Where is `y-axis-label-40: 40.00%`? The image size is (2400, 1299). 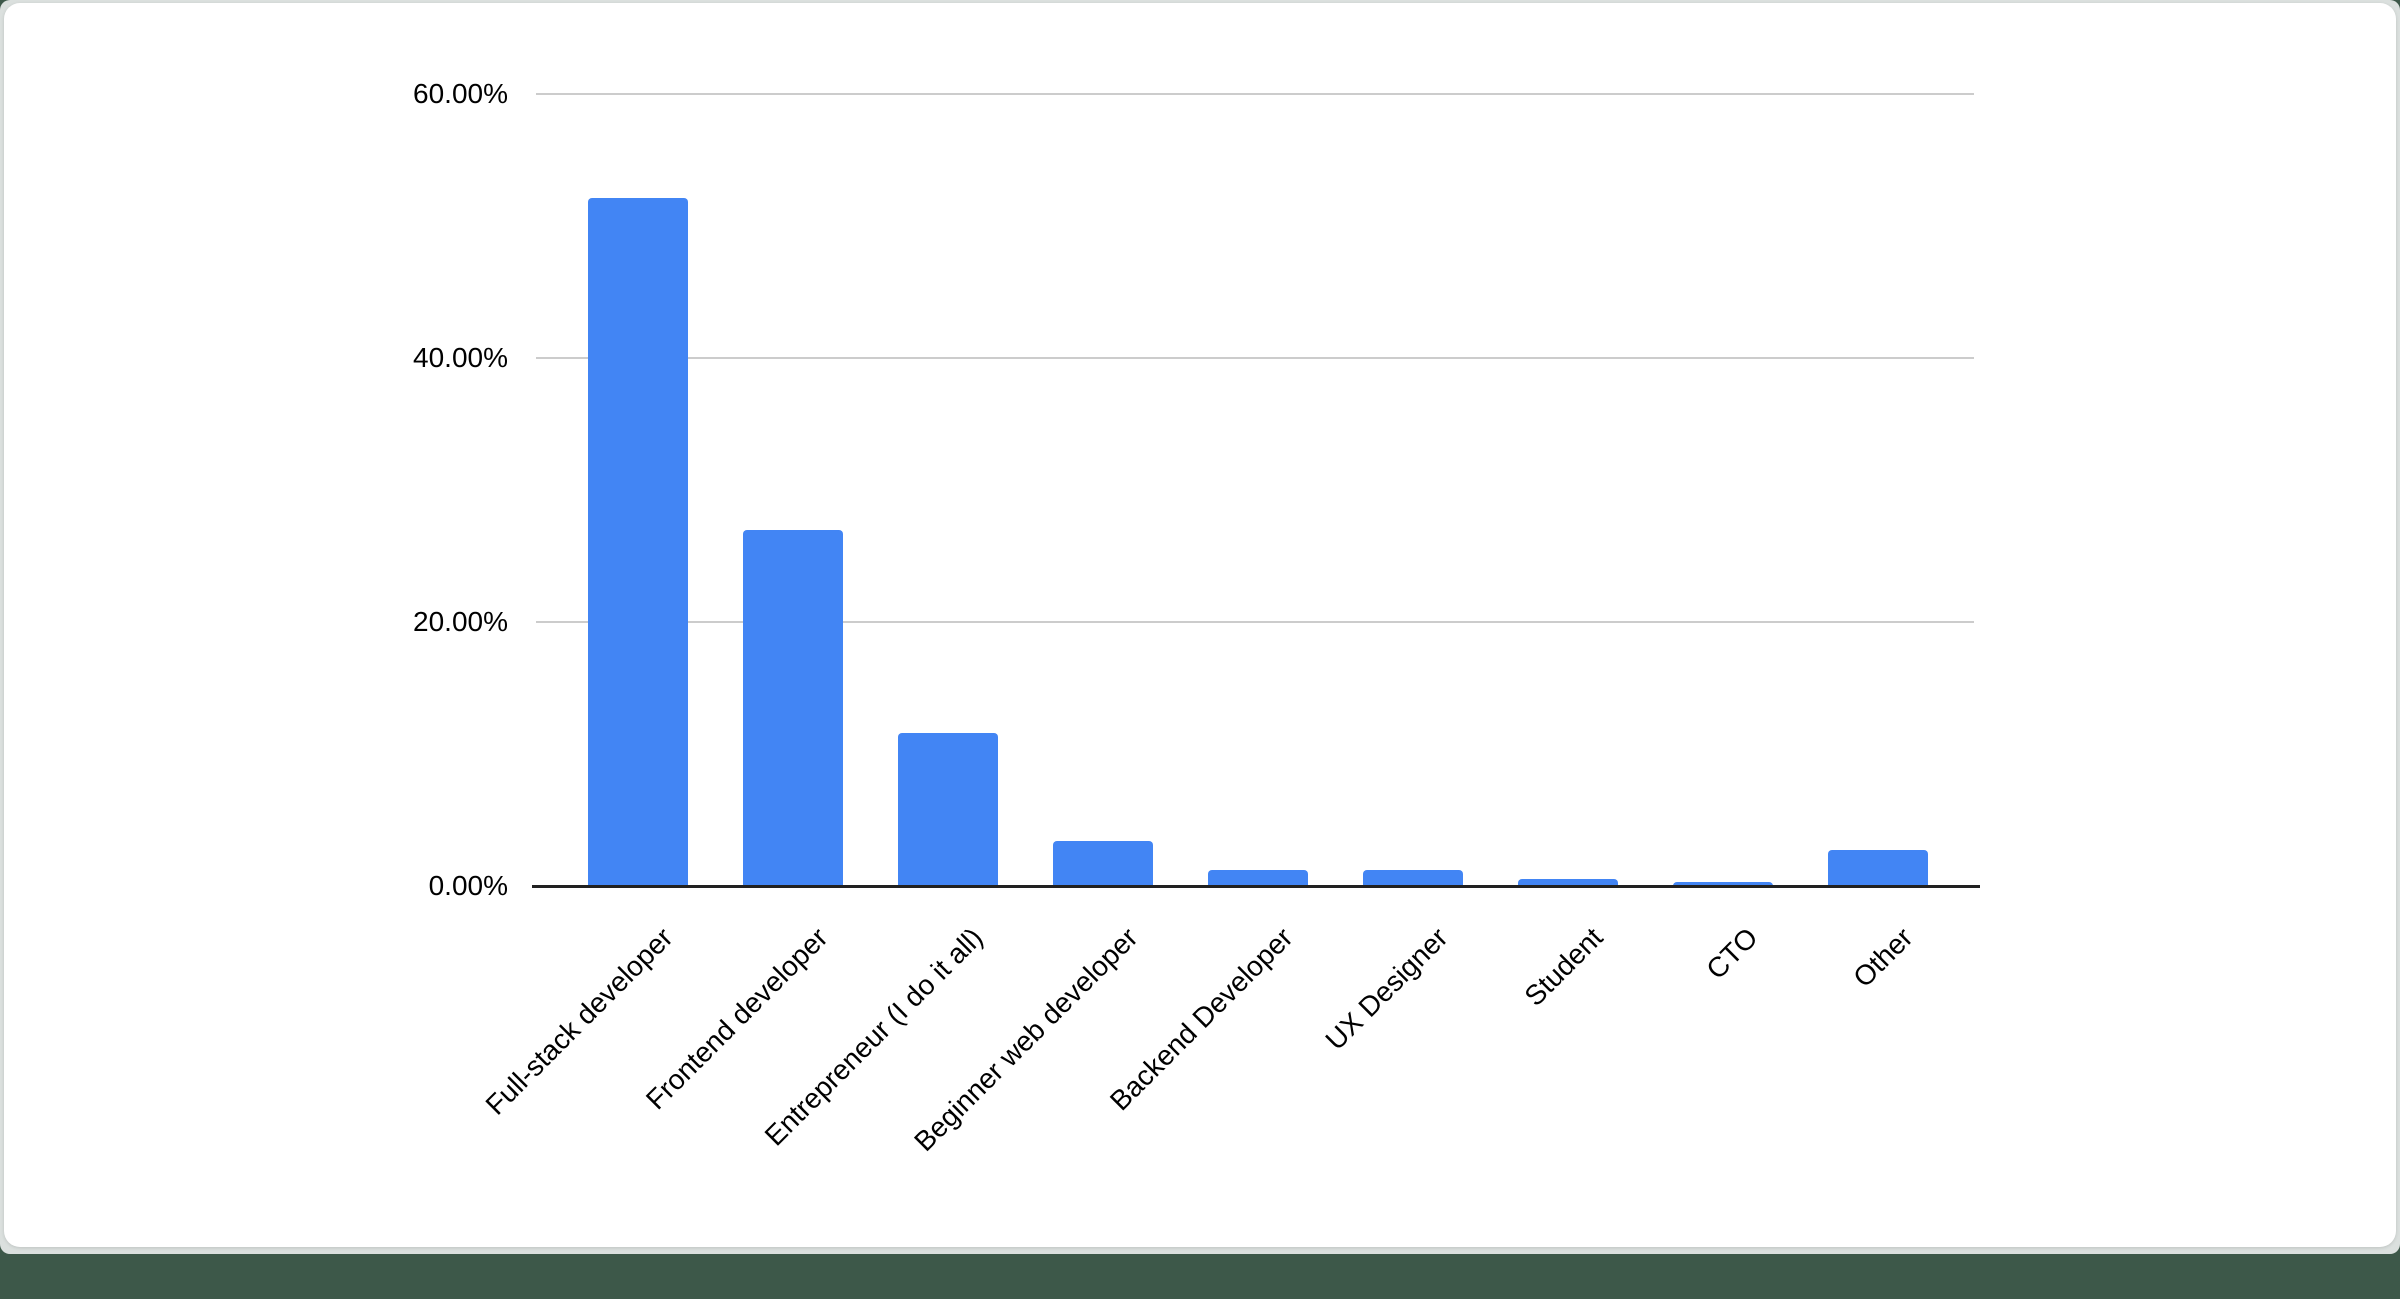 y-axis-label-40: 40.00% is located at coordinates (460, 357).